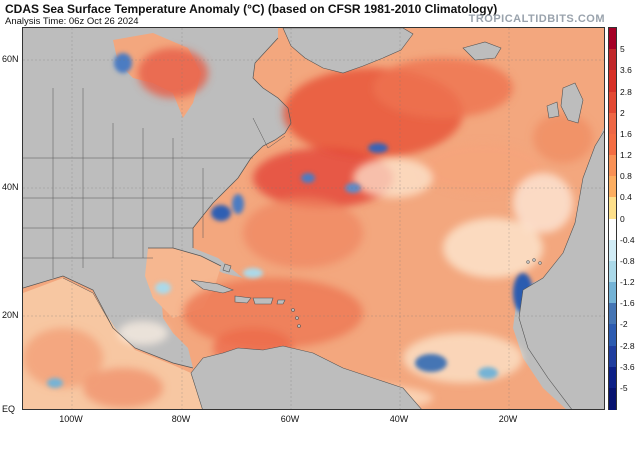 The width and height of the screenshot is (640, 453). I want to click on ireland, so click(553, 110).